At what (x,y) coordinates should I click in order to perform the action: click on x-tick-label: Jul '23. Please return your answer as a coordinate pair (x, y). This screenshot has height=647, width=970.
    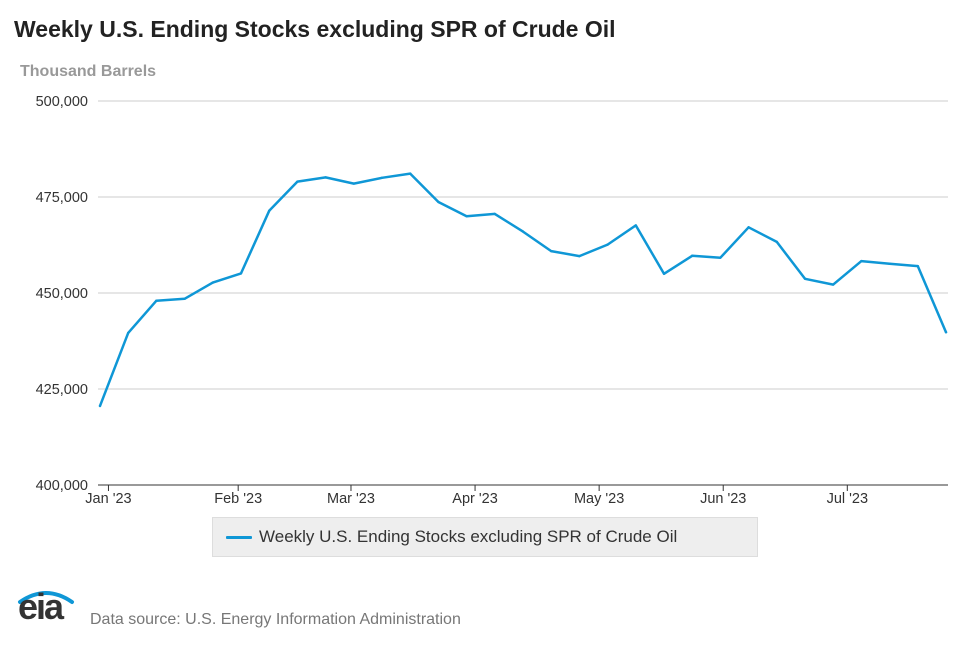
    Looking at the image, I should click on (847, 499).